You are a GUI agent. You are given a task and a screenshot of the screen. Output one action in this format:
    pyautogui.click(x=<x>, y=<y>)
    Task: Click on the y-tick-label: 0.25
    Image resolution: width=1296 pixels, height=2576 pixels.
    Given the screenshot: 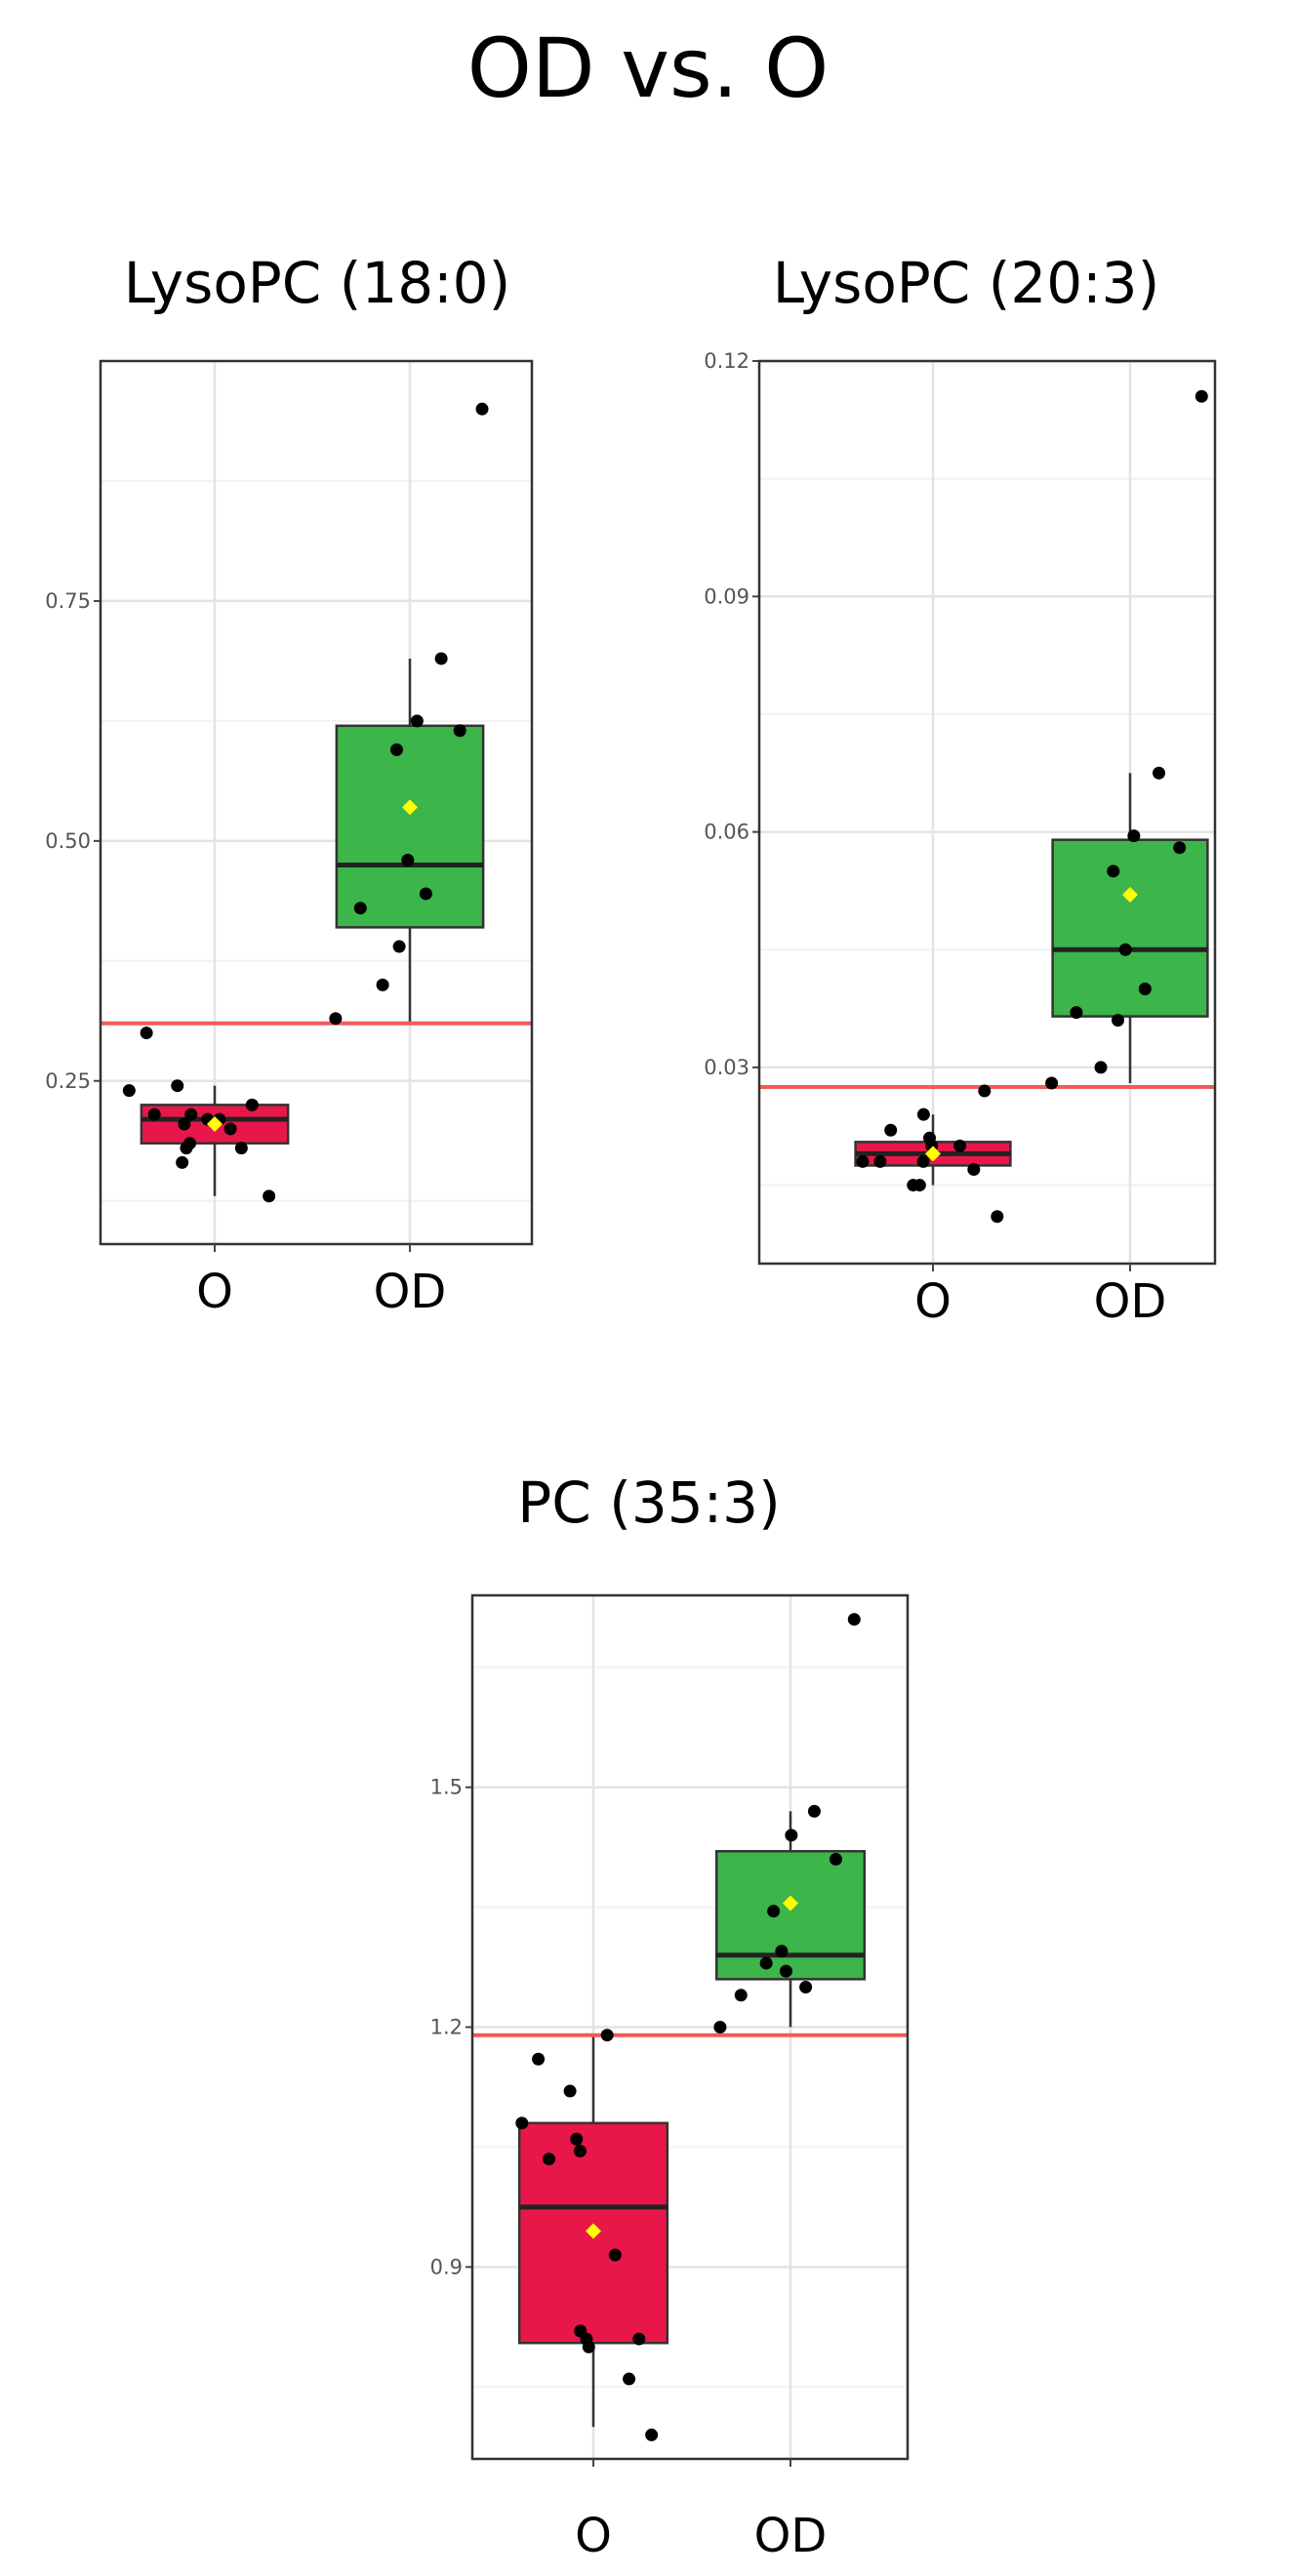 What is the action you would take?
    pyautogui.click(x=68, y=1081)
    